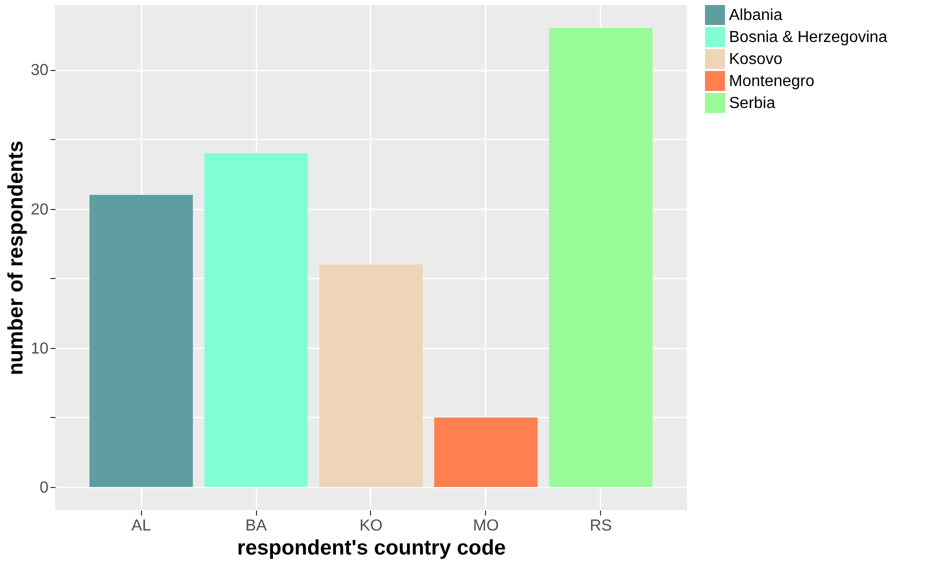 The image size is (944, 576). I want to click on legend-label: Albania, so click(755, 15).